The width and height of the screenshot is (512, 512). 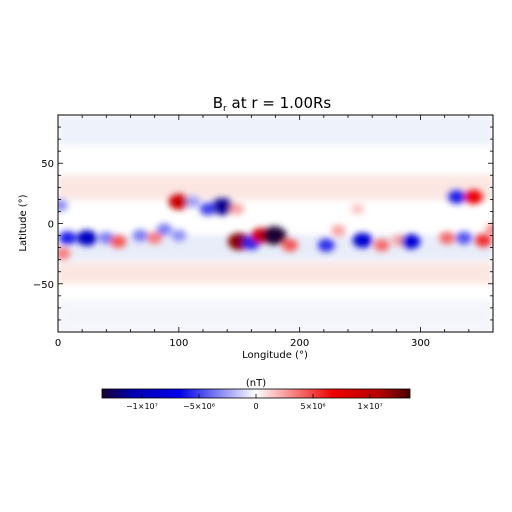 I want to click on colorbar-tick-label: −5×10⁶, so click(x=199, y=406).